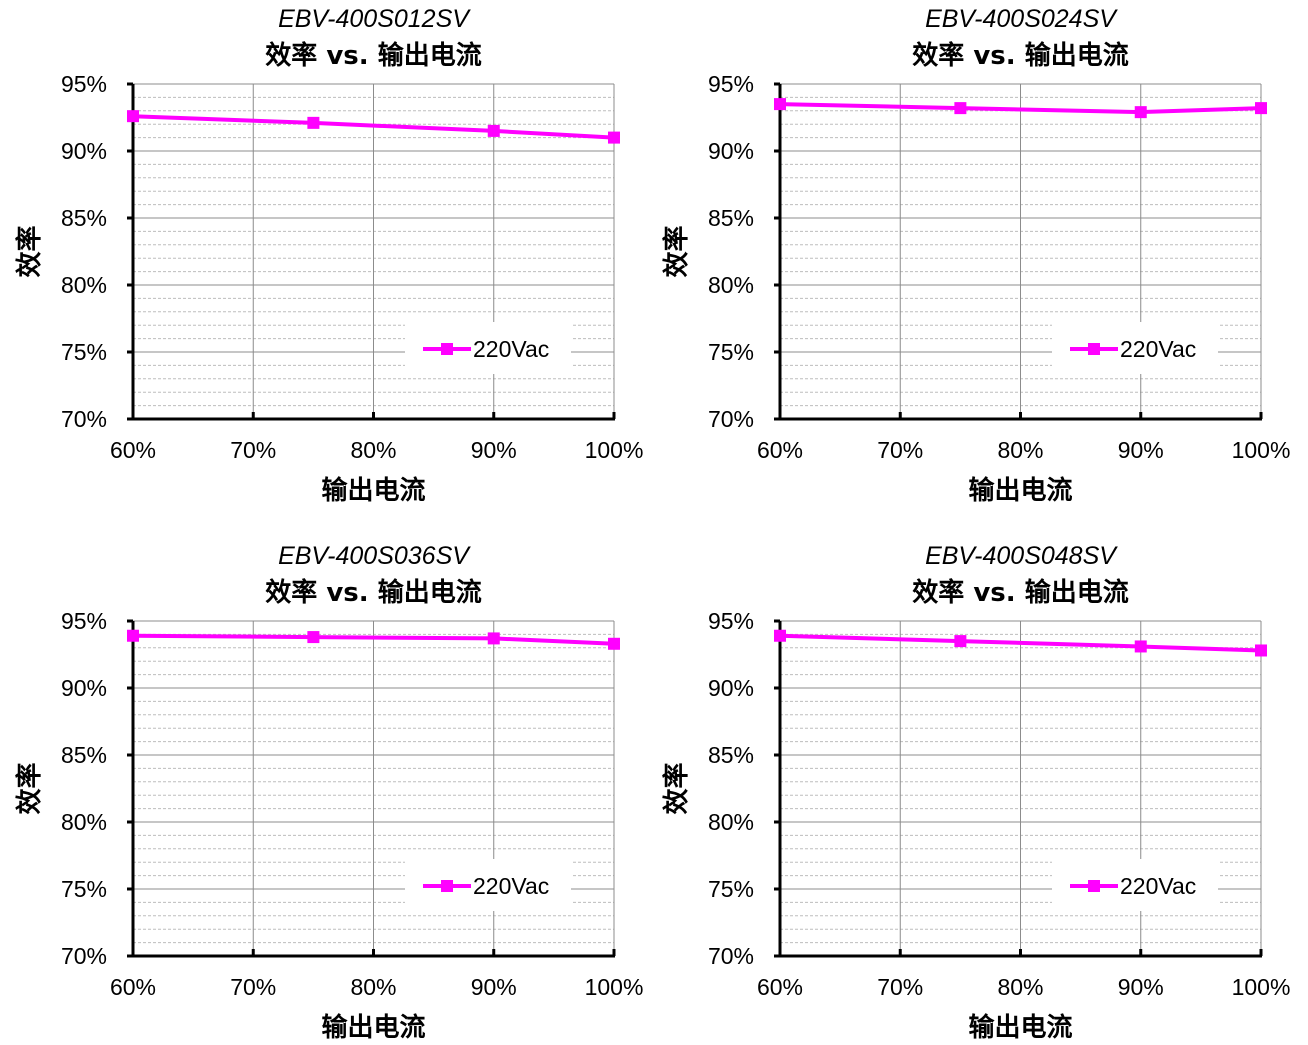  I want to click on chart-subtitle: EBV-400S012SV, so click(374, 19).